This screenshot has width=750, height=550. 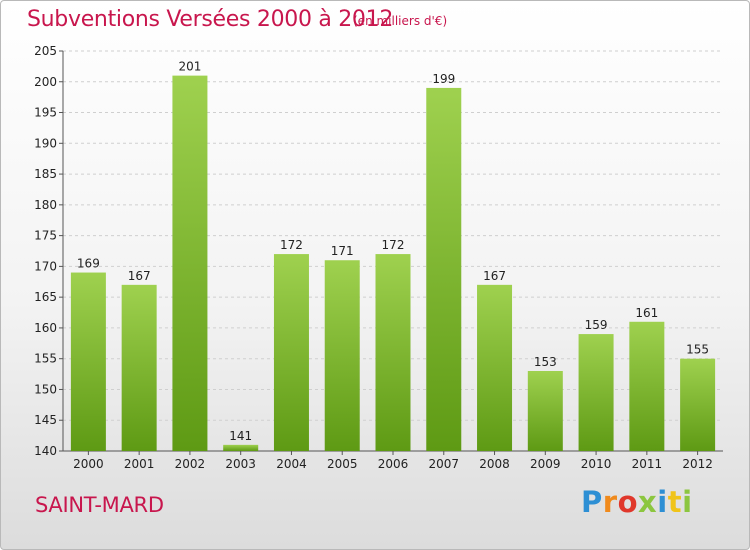 What do you see at coordinates (45, 359) in the screenshot?
I see `y-tick-label: 155` at bounding box center [45, 359].